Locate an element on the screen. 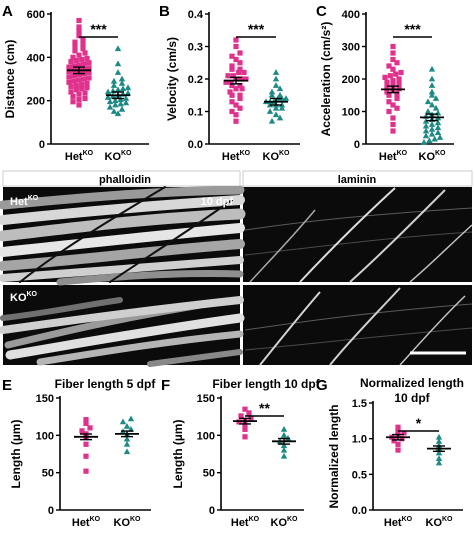 The width and height of the screenshot is (474, 550). chart-subtitle: 10 dpf is located at coordinates (412, 398).